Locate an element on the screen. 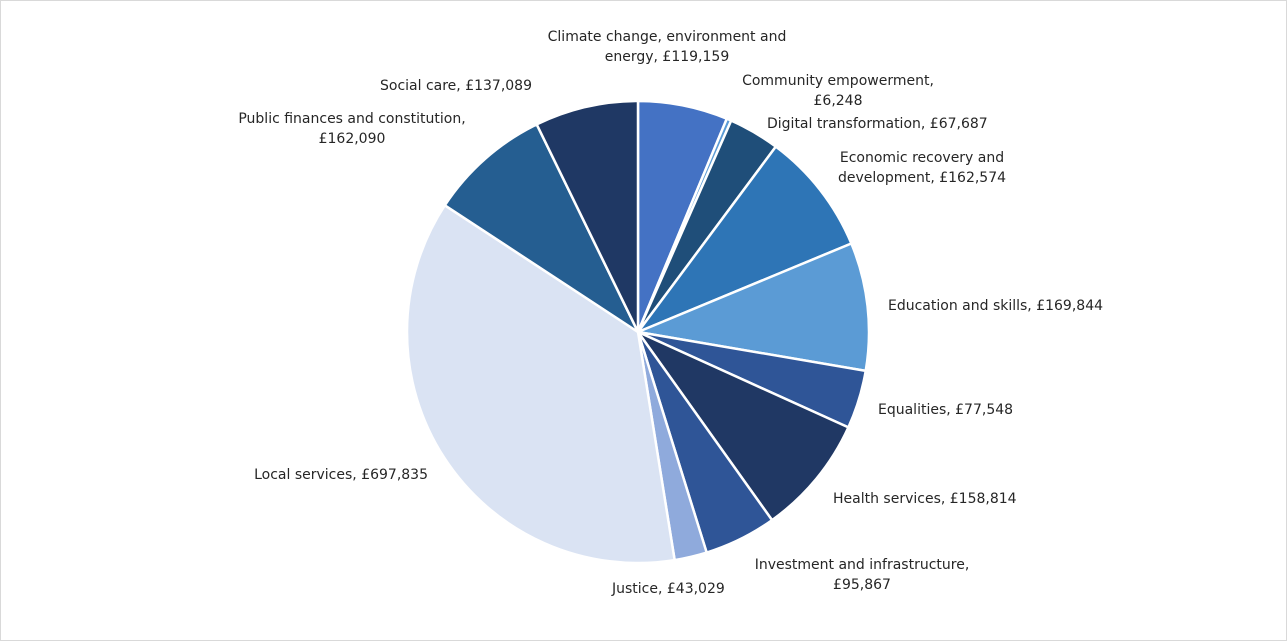 Image resolution: width=1287 pixels, height=641 pixels. pie-slice-local-services is located at coordinates (540, 384).